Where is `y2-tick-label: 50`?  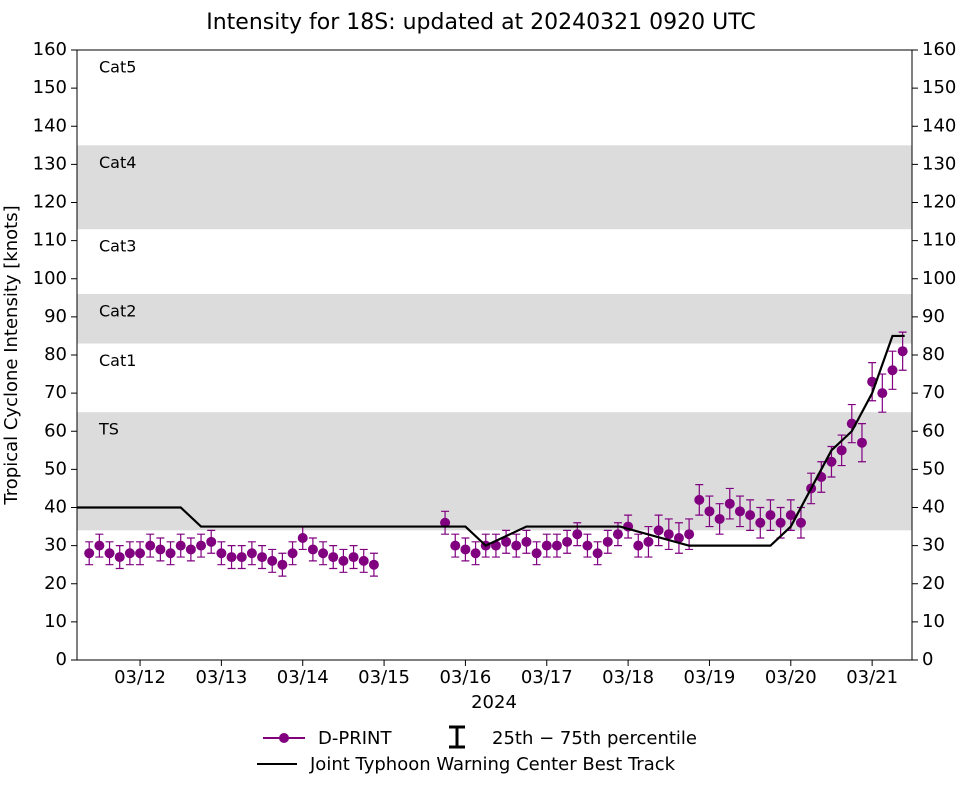
y2-tick-label: 50 is located at coordinates (933, 468).